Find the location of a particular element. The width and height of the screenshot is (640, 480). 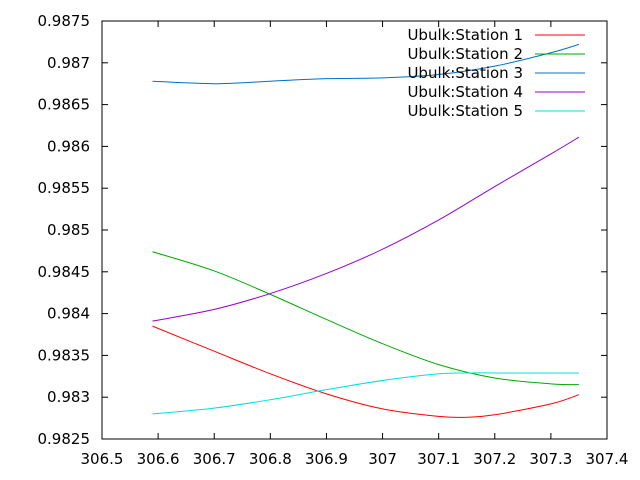

y-tick-label: 0.986 is located at coordinates (68, 146).